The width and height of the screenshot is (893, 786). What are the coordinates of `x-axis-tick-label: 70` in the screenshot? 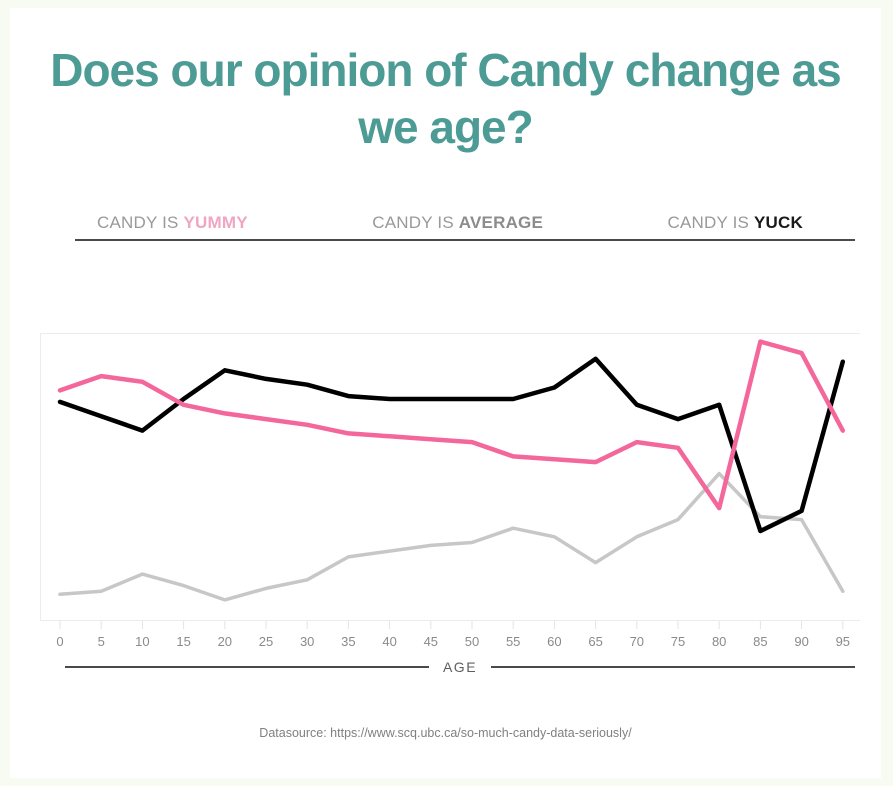 It's located at (637, 641).